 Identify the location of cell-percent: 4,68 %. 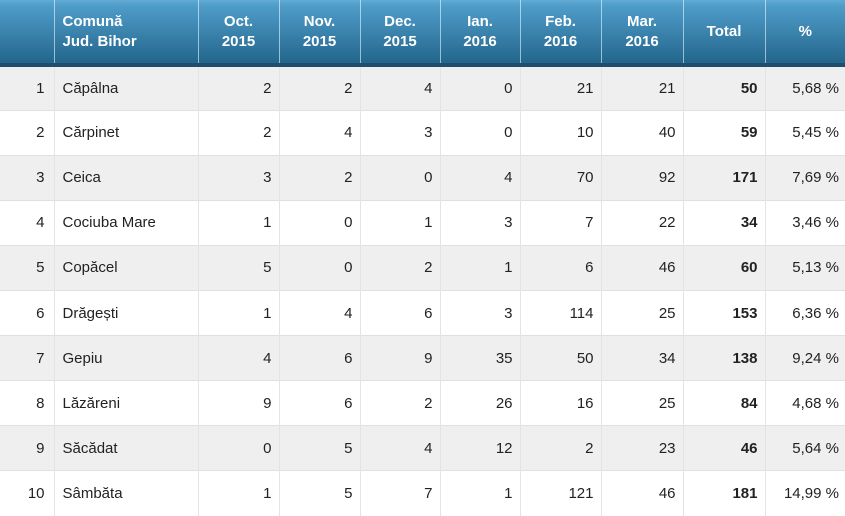
(804, 403).